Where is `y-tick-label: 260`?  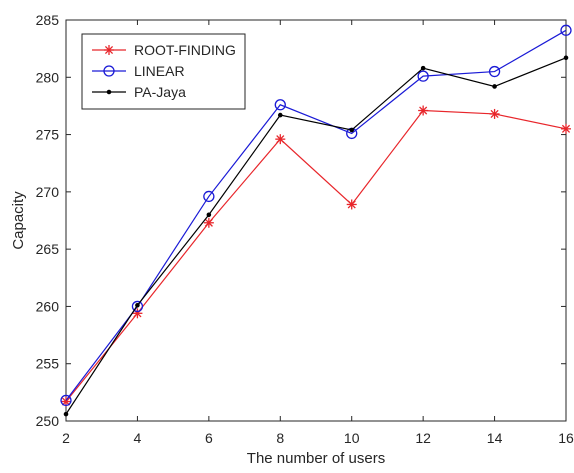
y-tick-label: 260 is located at coordinates (48, 306).